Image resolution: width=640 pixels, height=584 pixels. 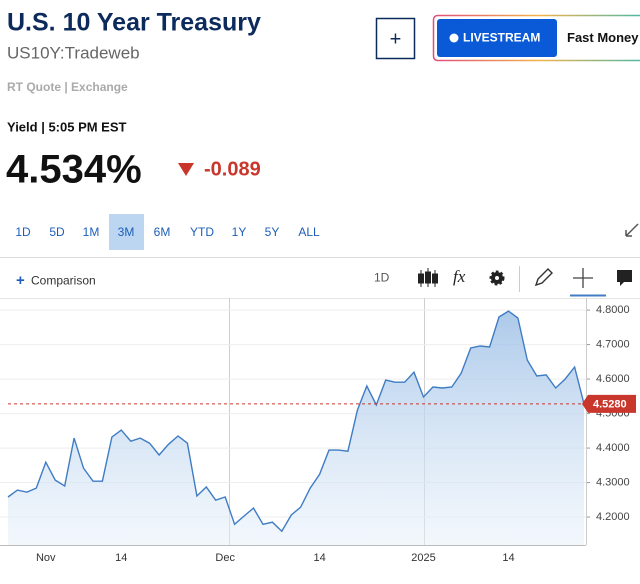 I want to click on comparison-icon: +, so click(x=20, y=280).